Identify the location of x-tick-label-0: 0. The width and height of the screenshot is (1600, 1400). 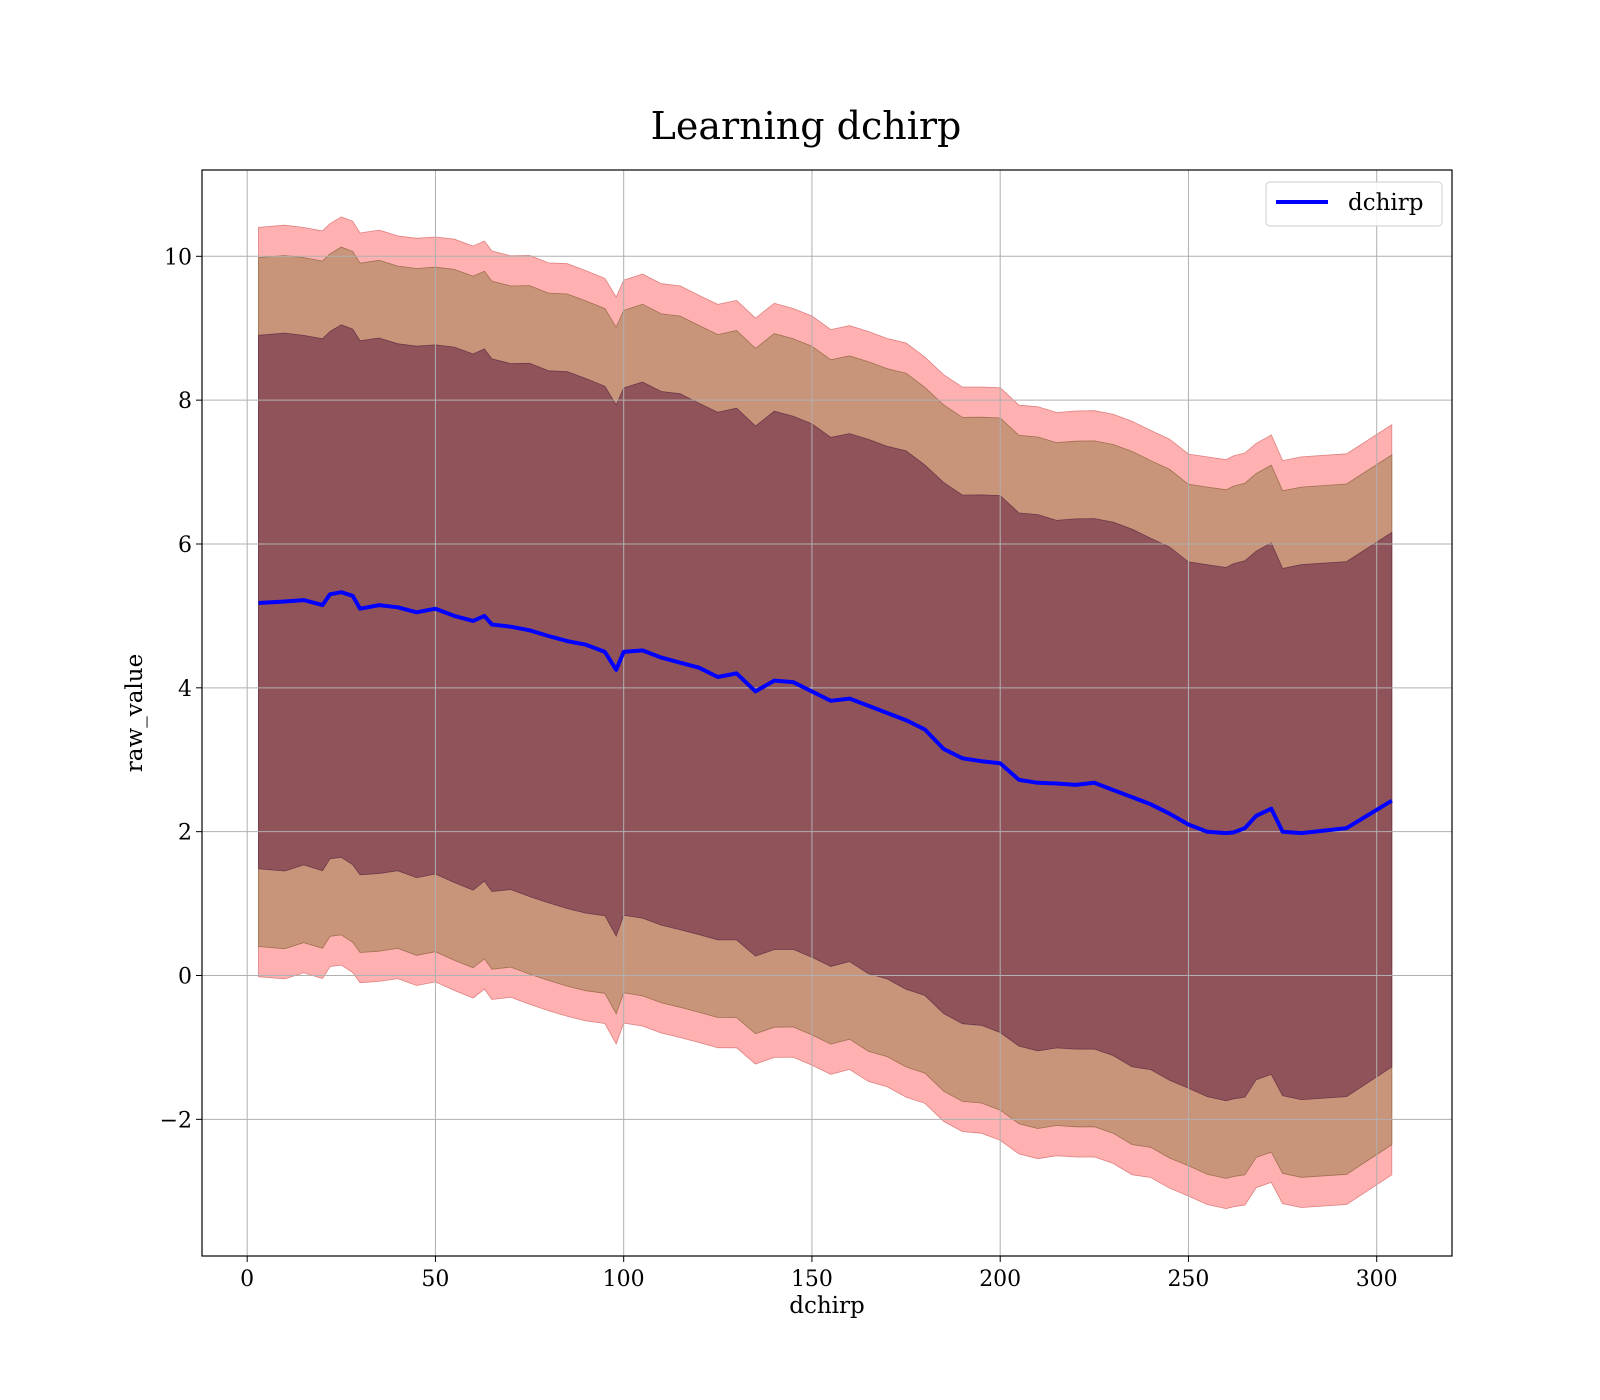
(247, 1279).